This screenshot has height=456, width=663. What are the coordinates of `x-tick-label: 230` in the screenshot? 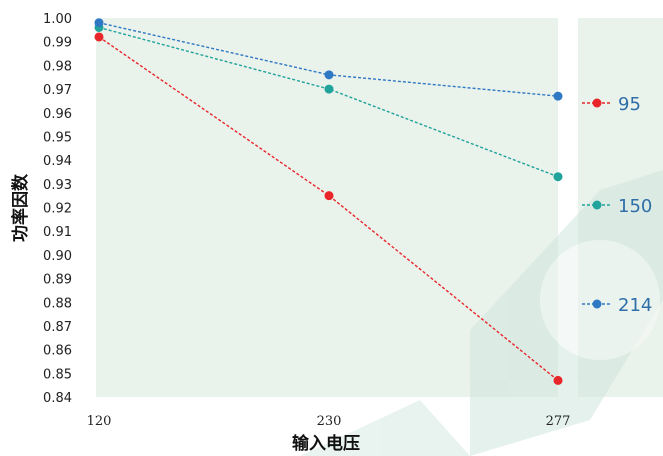 It's located at (329, 421).